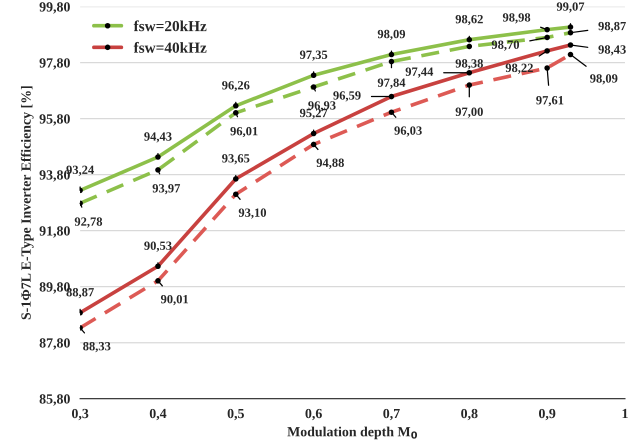 The height and width of the screenshot is (443, 641). Describe the element at coordinates (88, 222) in the screenshot. I see `data-label: 92,78` at that location.